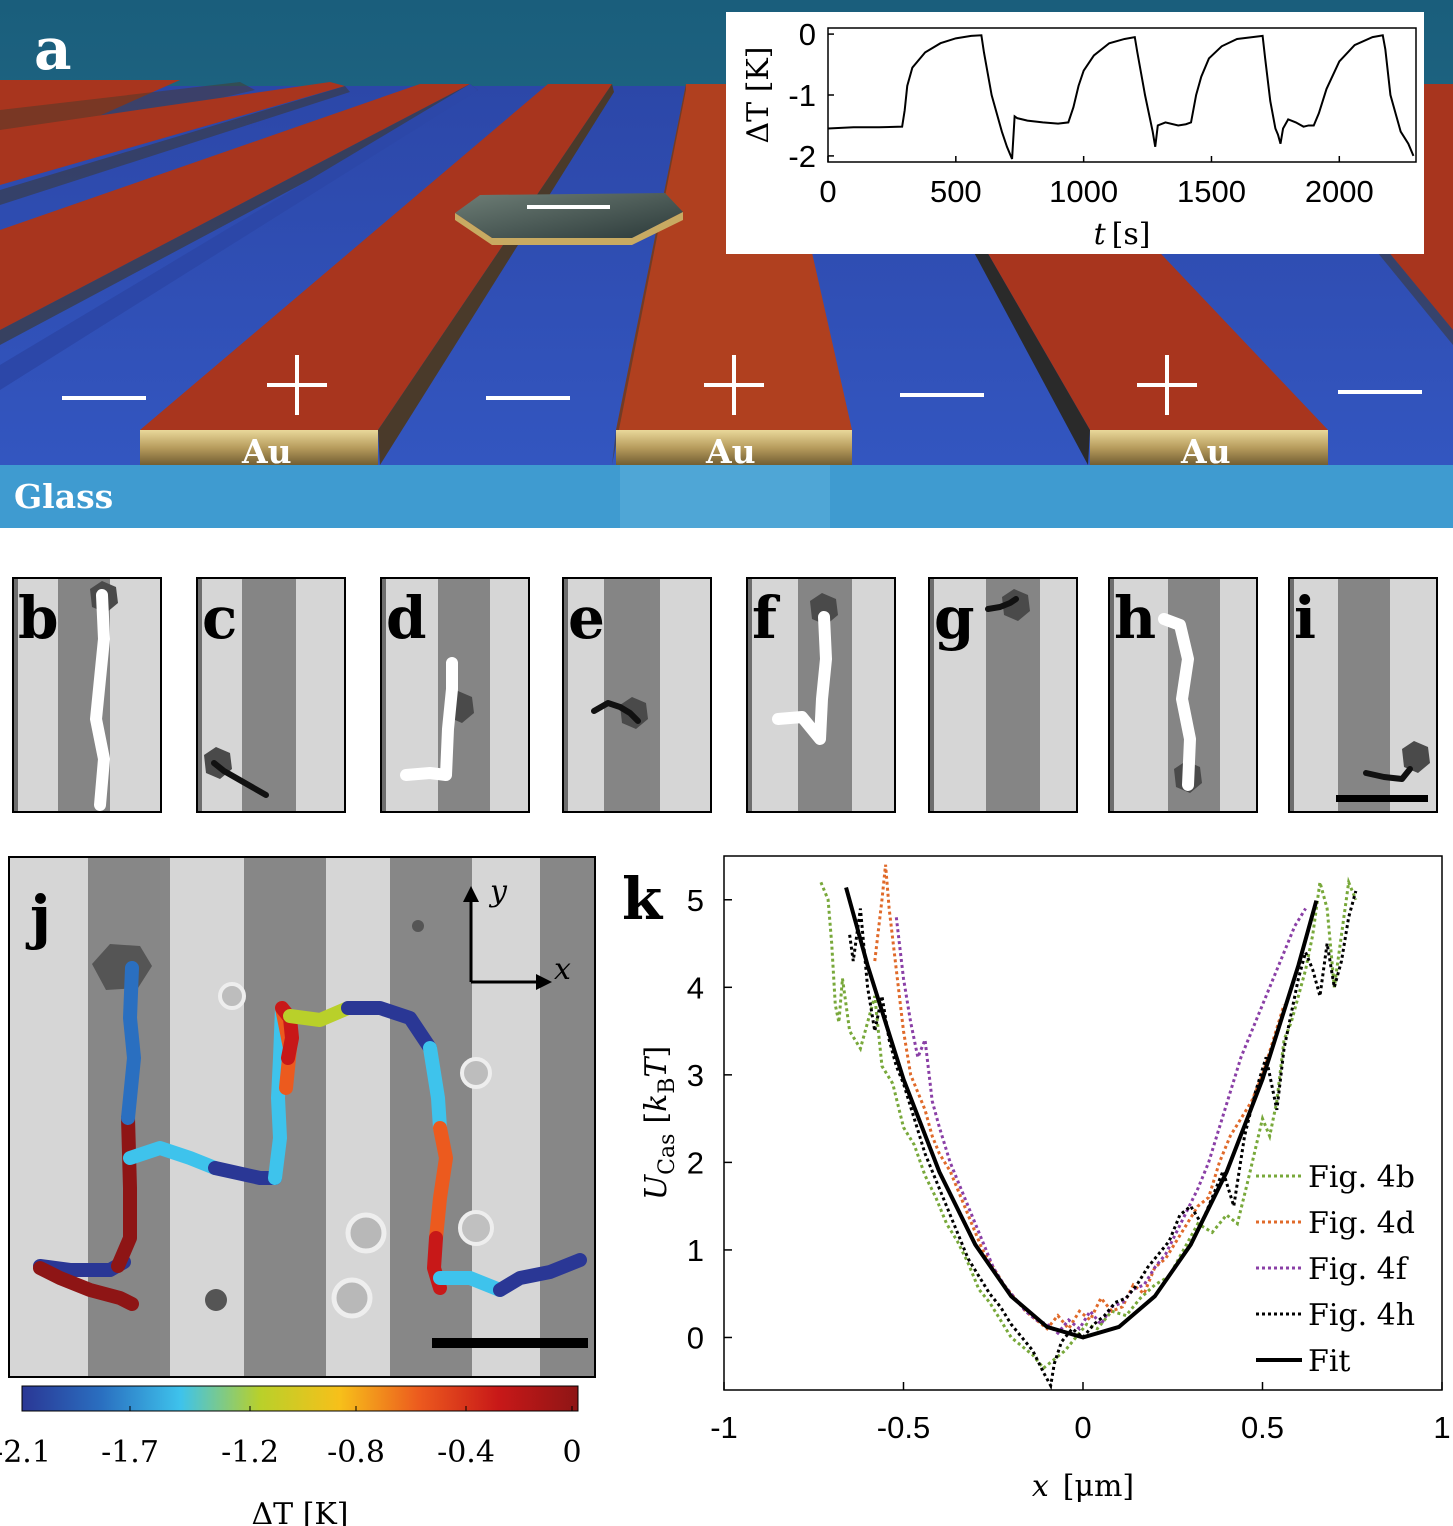 The width and height of the screenshot is (1453, 1526). Describe the element at coordinates (656, 1103) in the screenshot. I see `k-ylabel-kb: k` at that location.